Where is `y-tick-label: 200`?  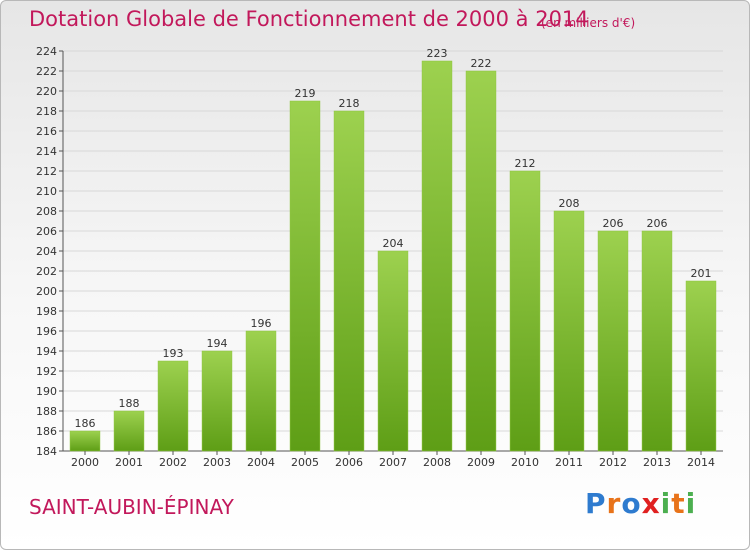
y-tick-label: 200 is located at coordinates (46, 291).